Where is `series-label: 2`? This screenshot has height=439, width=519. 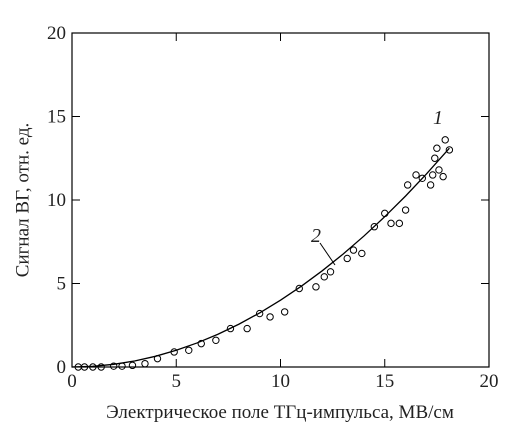 series-label: 2 is located at coordinates (316, 236).